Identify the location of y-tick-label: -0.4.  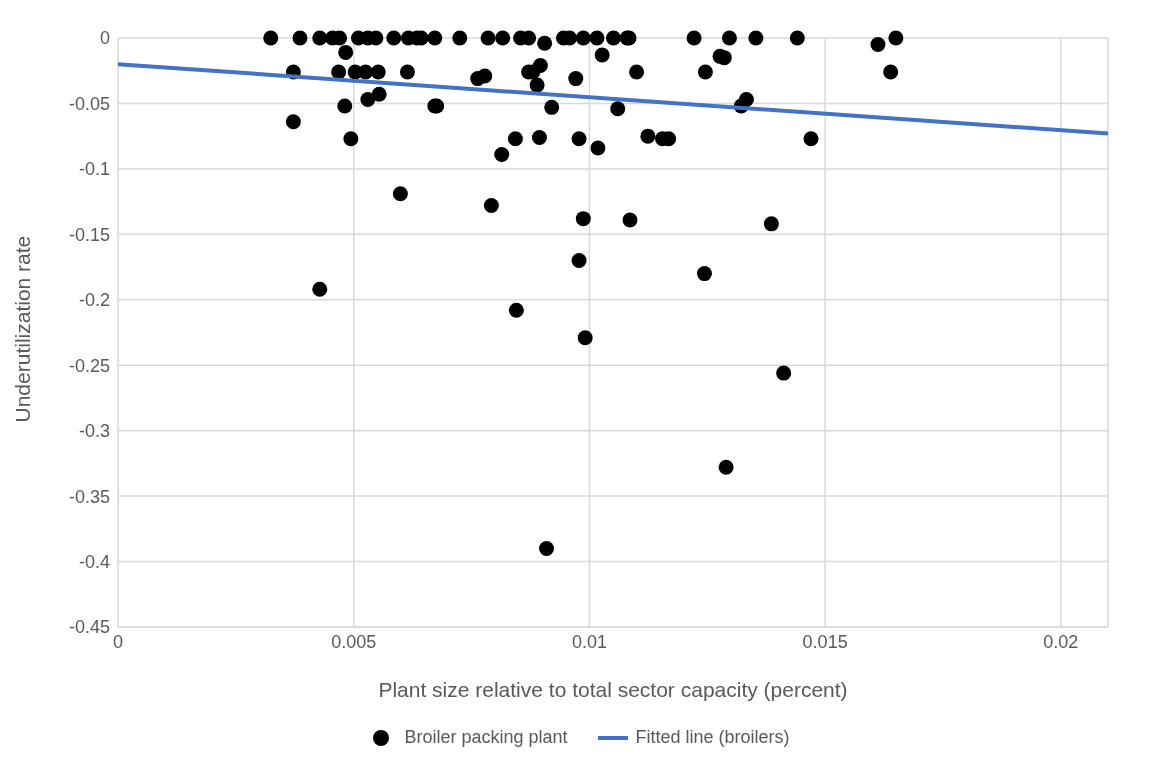
(94, 561).